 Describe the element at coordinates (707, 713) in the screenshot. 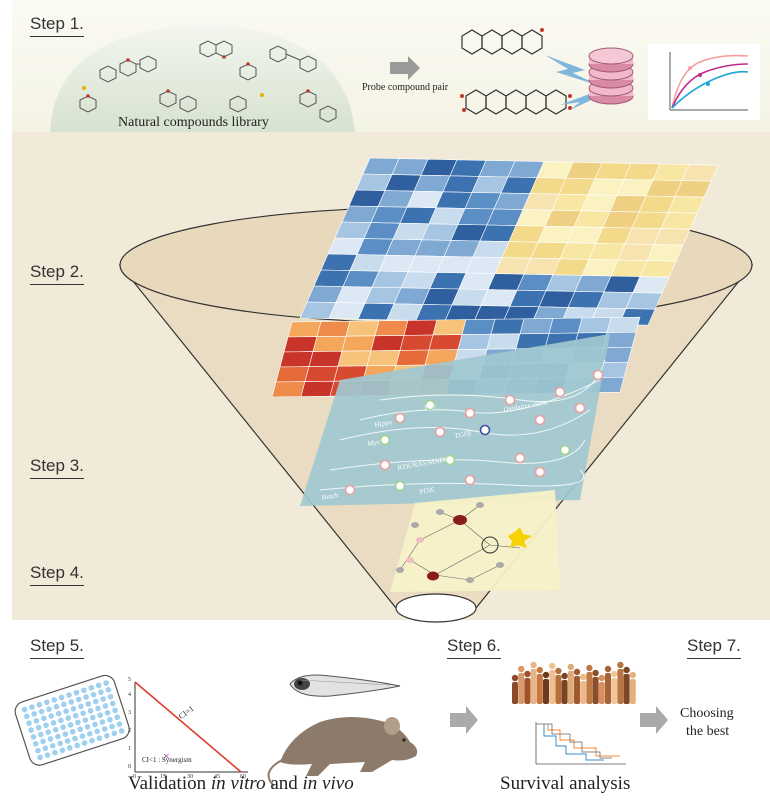

I see `choosing-best-label-line1: Choosing` at that location.